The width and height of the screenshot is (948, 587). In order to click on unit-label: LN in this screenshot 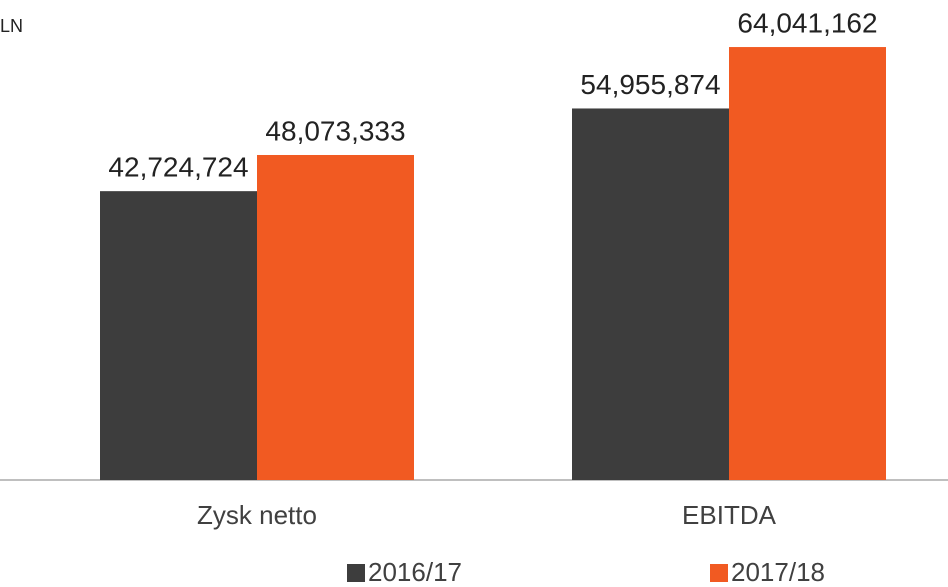, I will do `click(11, 26)`.